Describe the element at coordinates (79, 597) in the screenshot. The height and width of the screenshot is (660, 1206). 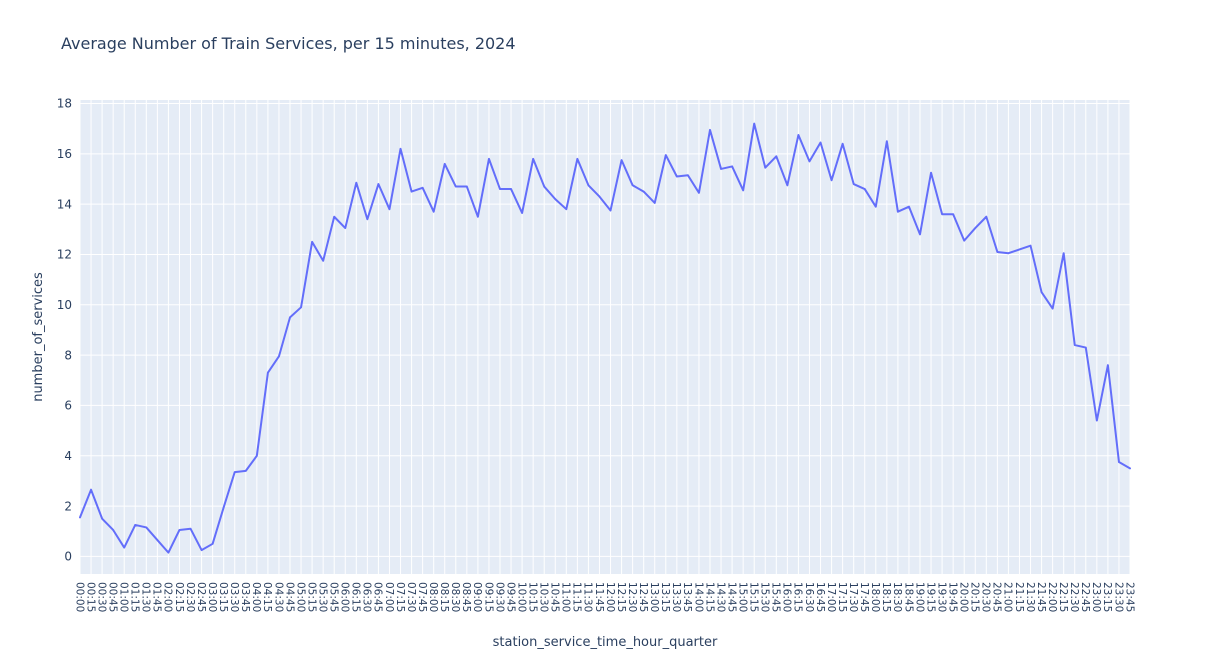
I see `x-tick-label: 00:00` at that location.